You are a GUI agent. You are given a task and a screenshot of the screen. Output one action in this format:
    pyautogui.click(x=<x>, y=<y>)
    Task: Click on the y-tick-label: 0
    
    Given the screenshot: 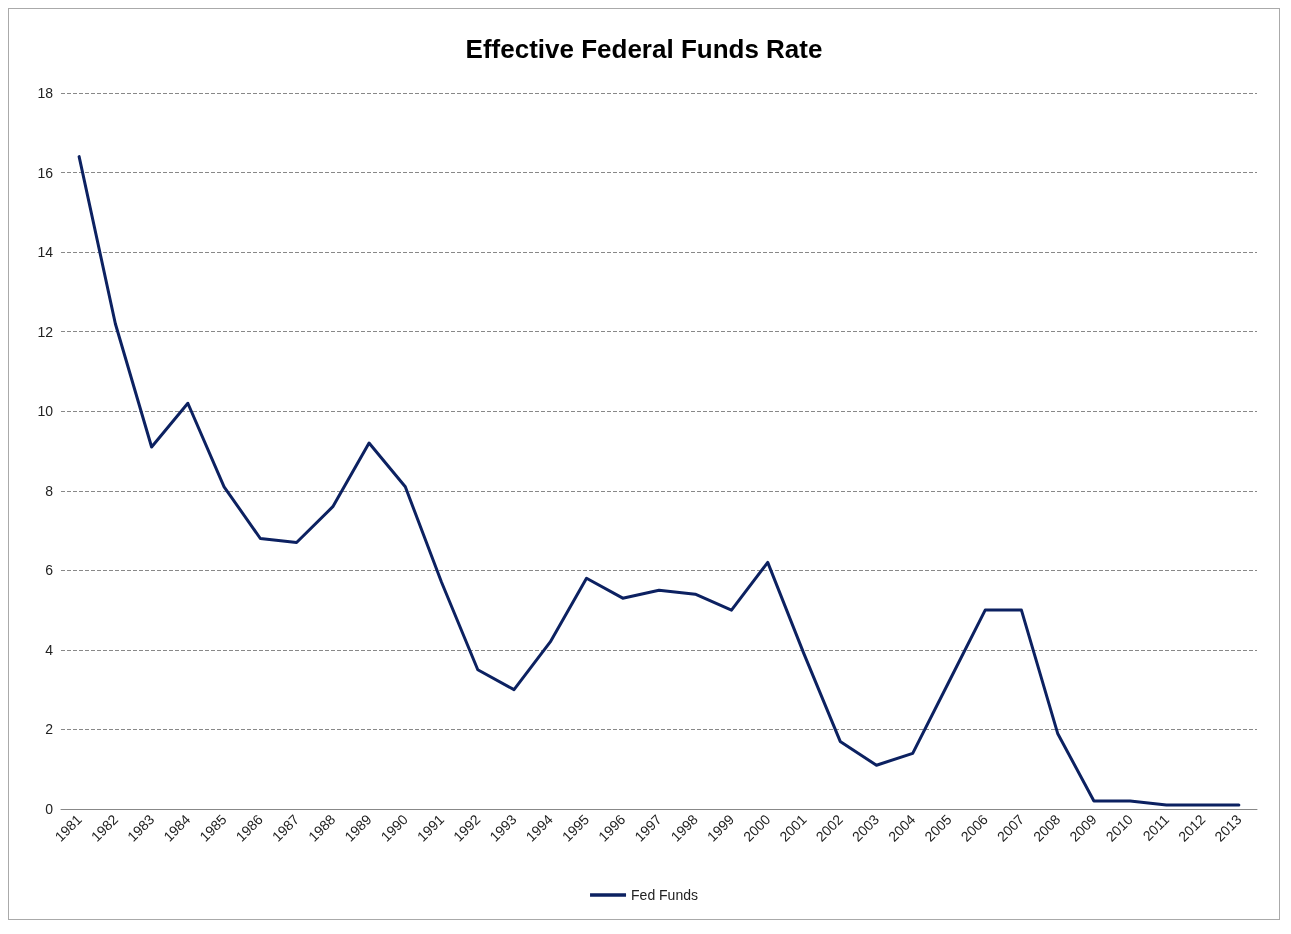 What is the action you would take?
    pyautogui.click(x=49, y=809)
    